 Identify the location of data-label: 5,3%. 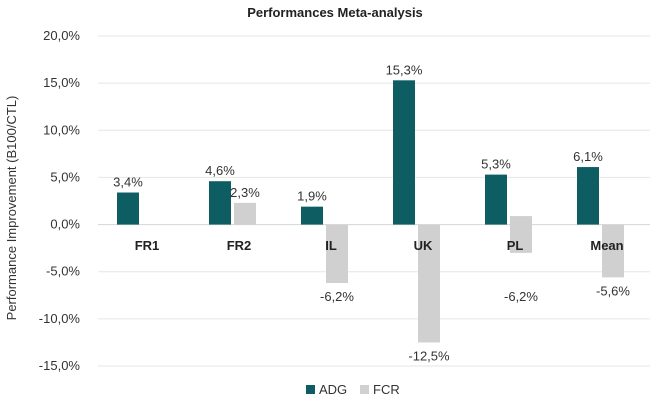
(496, 164).